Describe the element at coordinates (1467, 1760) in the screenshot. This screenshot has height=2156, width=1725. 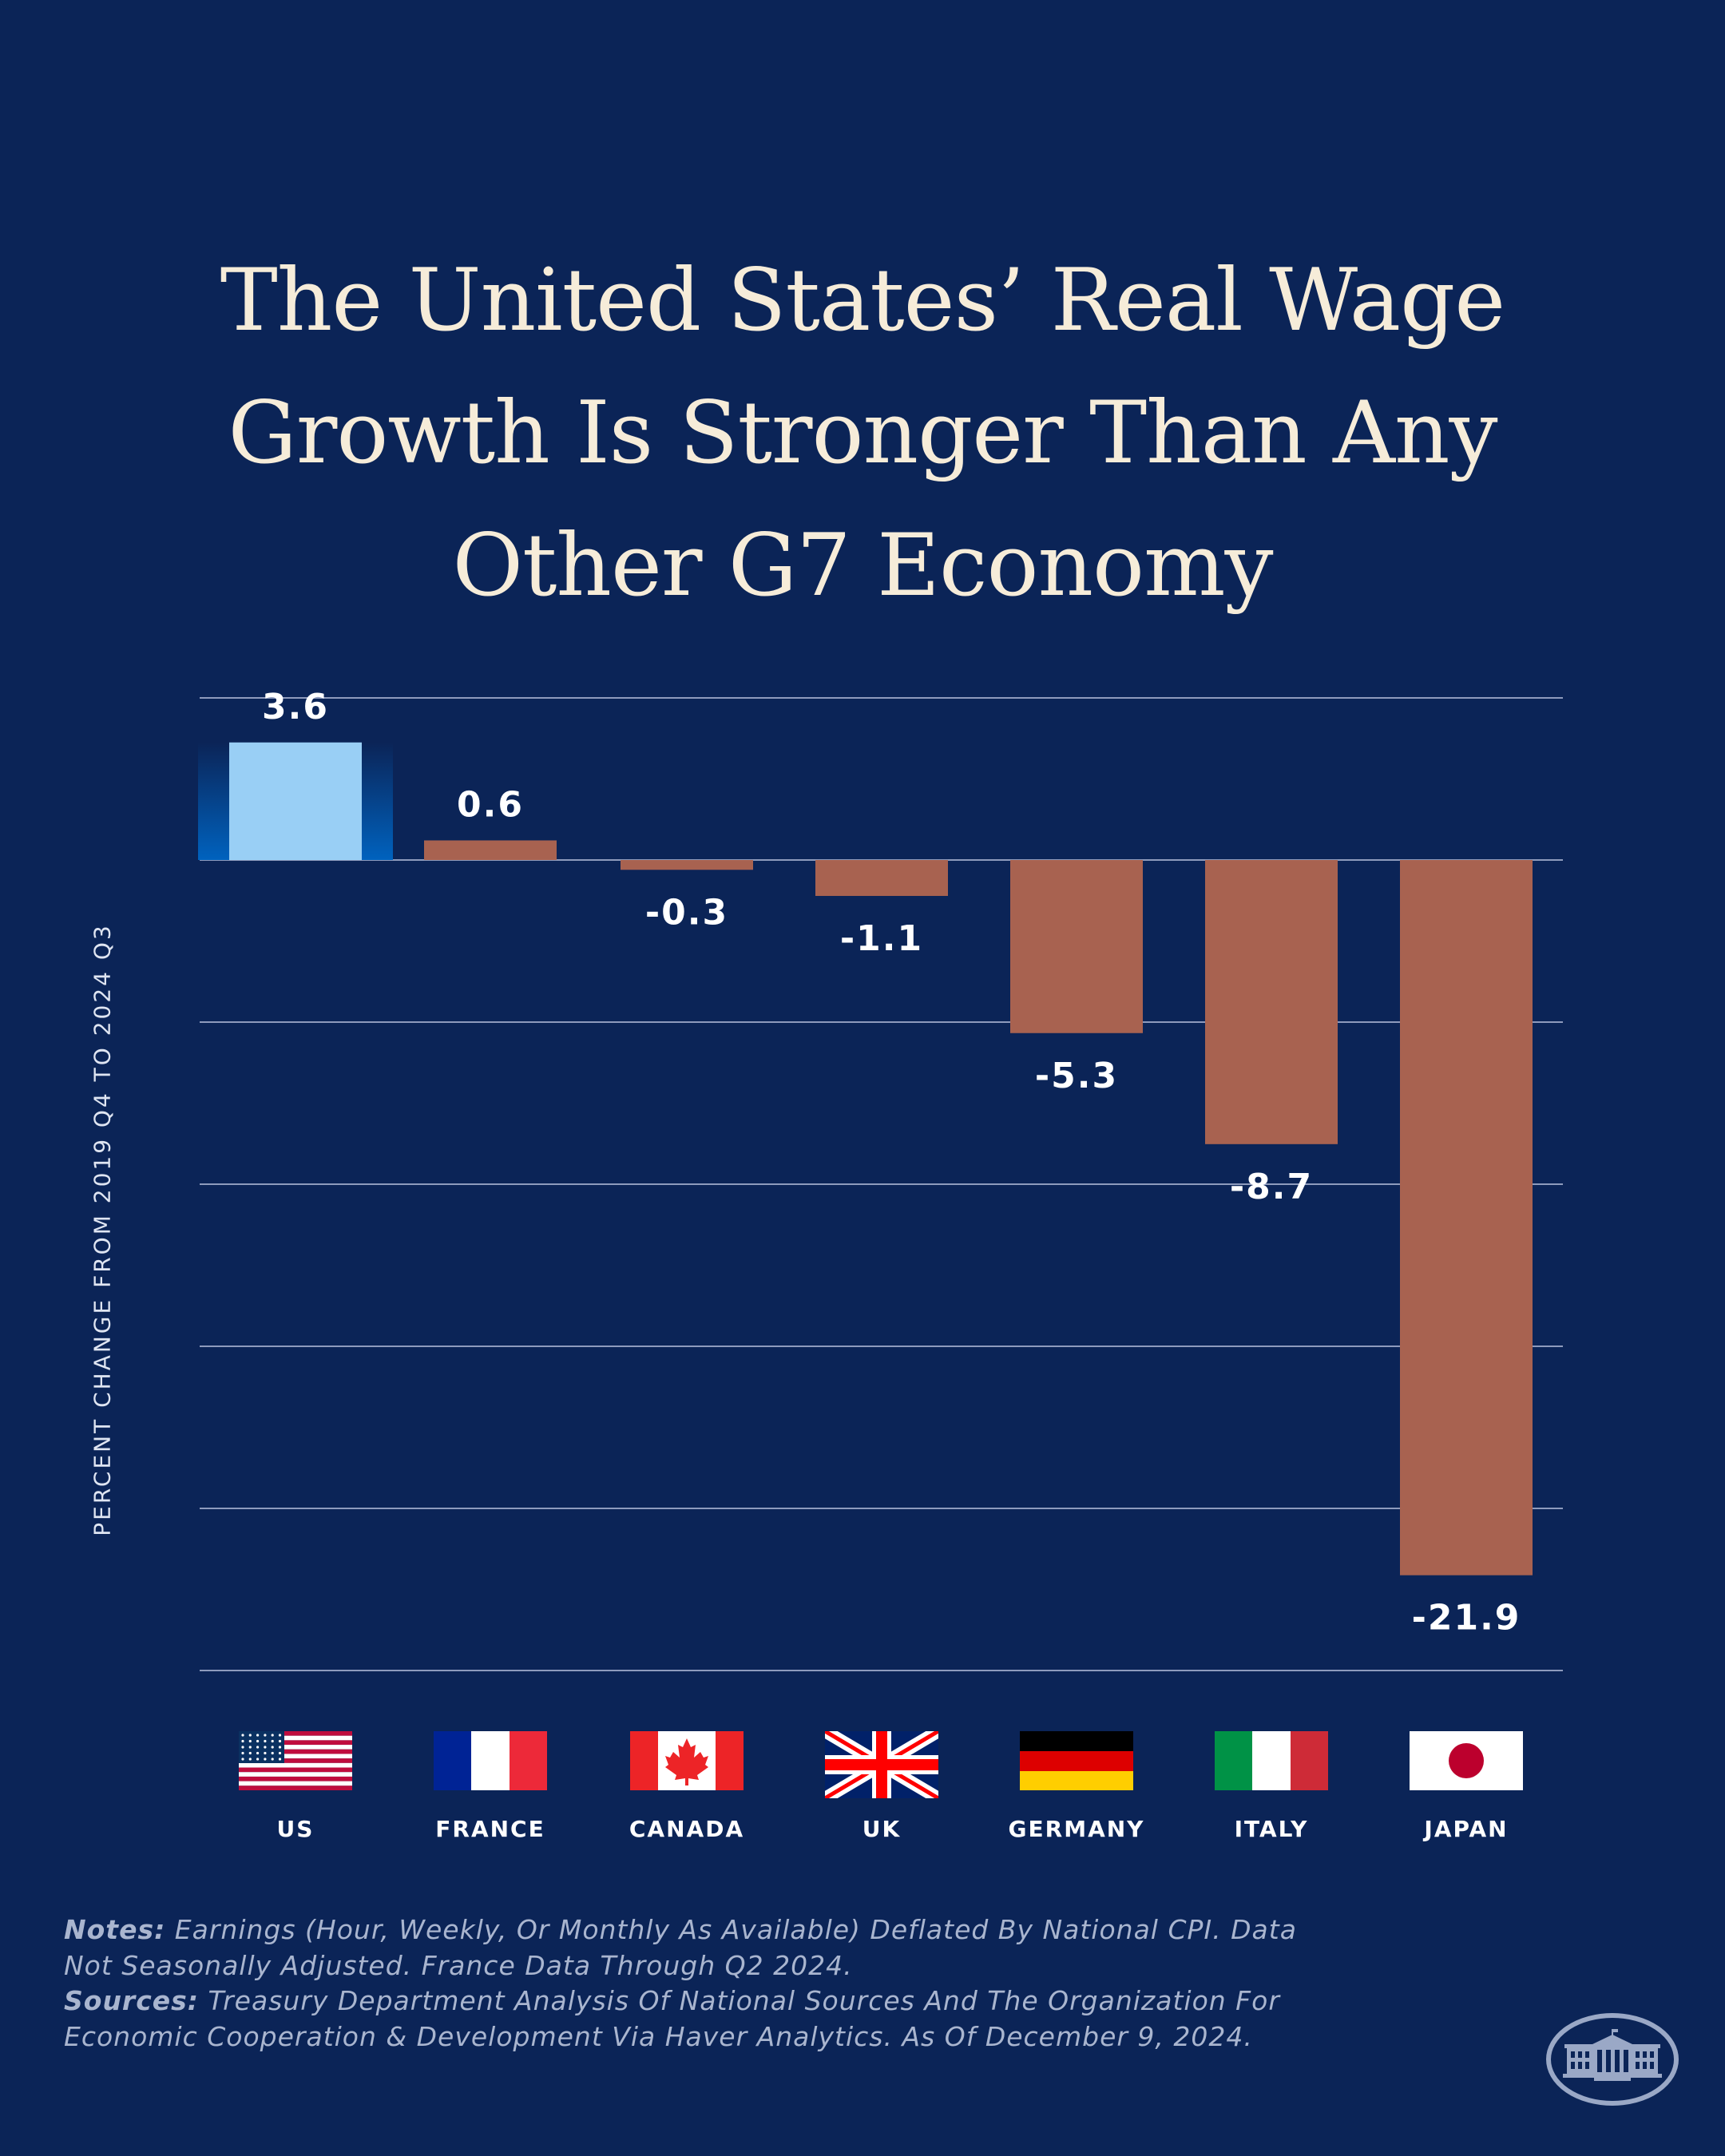
I see `japan-flag-icon` at that location.